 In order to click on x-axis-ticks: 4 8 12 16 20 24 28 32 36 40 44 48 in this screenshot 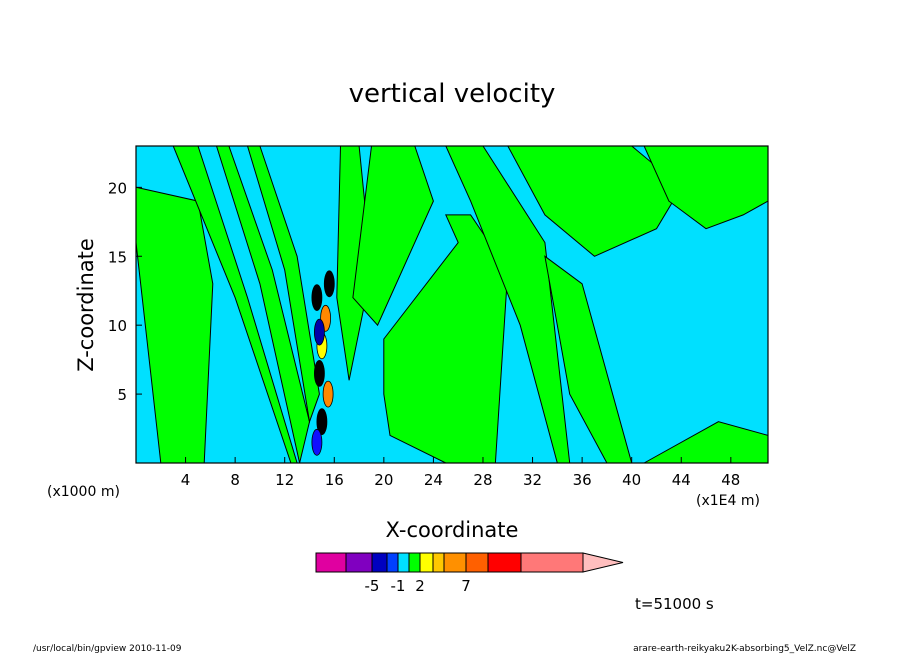, I will do `click(460, 473)`.